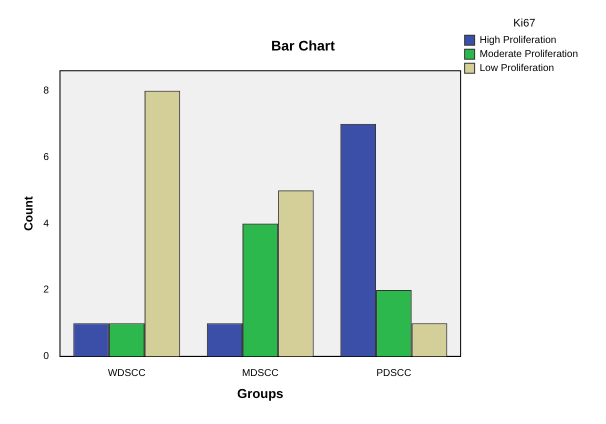 The image size is (606, 424). I want to click on y-tick-label: 6, so click(46, 157).